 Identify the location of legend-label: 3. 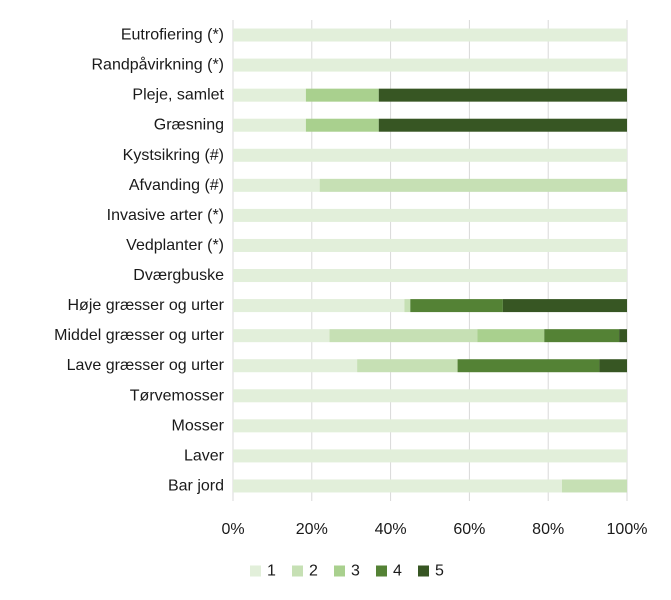
(355, 571).